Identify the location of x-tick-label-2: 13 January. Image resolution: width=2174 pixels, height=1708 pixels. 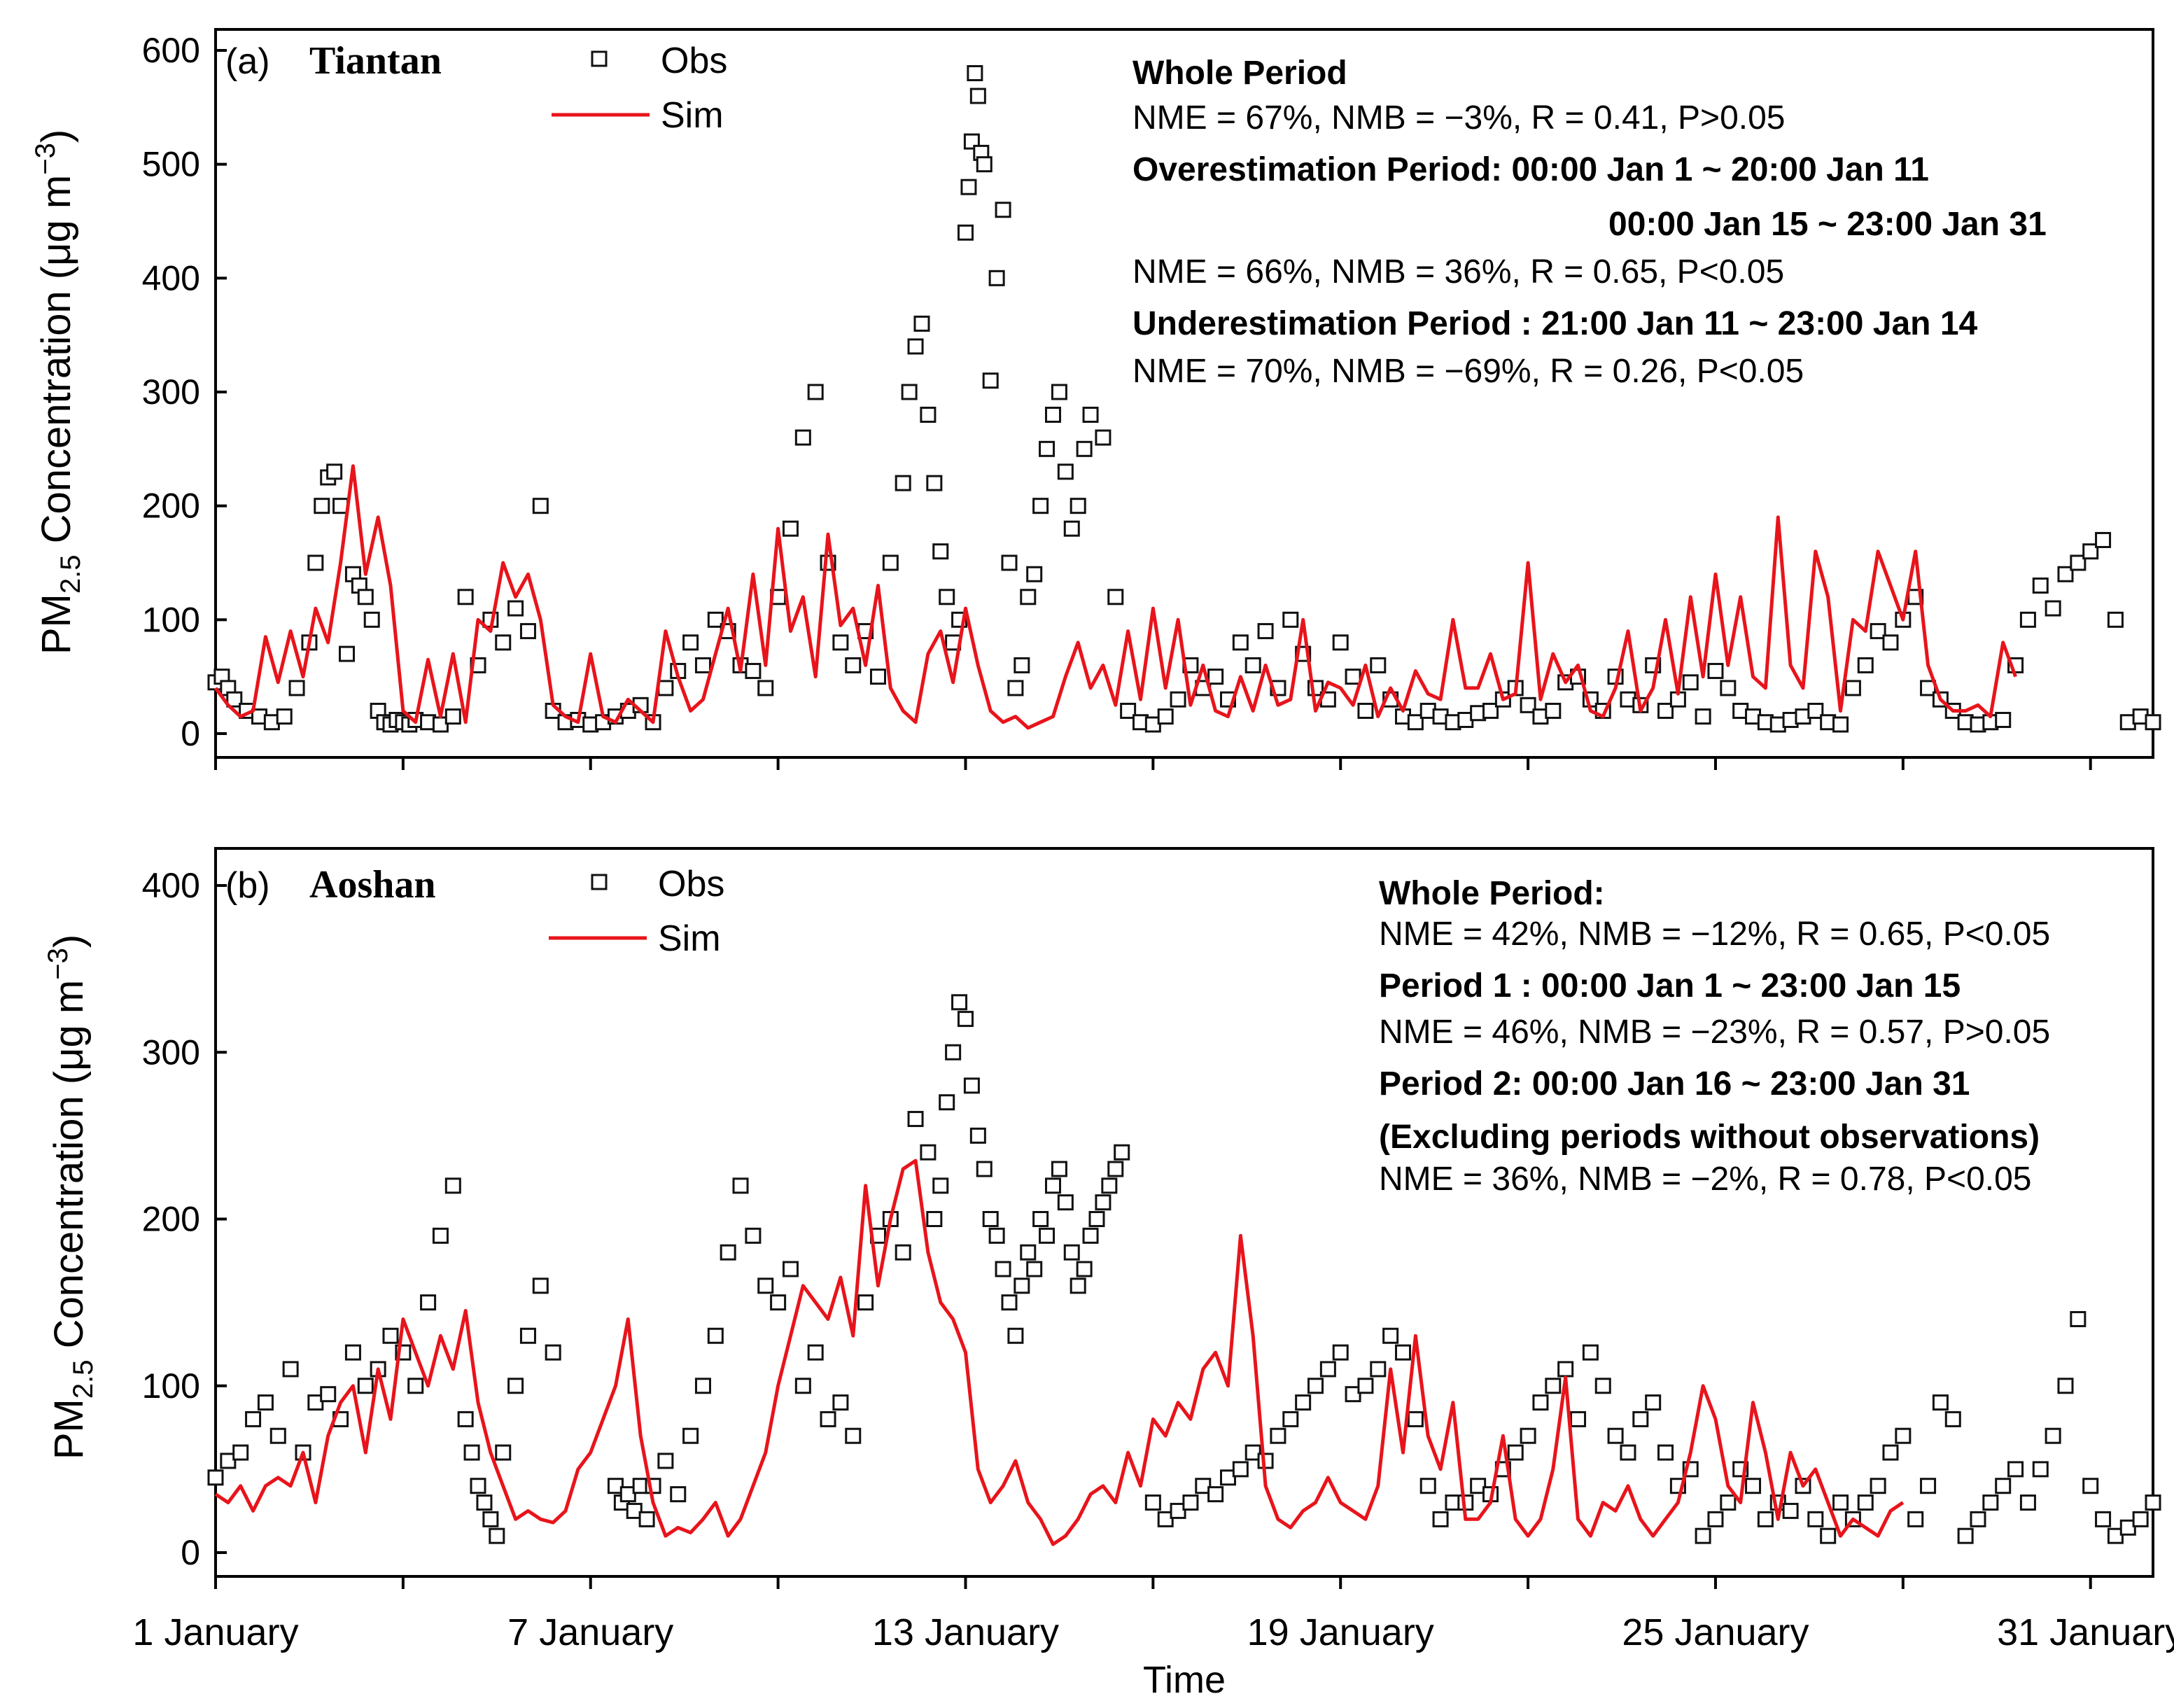
(965, 1632).